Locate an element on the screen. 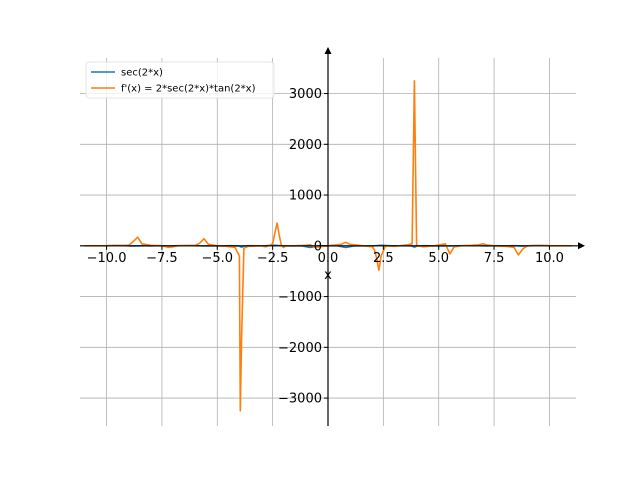 This screenshot has width=640, height=480. legend: sec(2*x) f'(x) = 2*sec(2*x)*tan(2*x) is located at coordinates (180, 80).